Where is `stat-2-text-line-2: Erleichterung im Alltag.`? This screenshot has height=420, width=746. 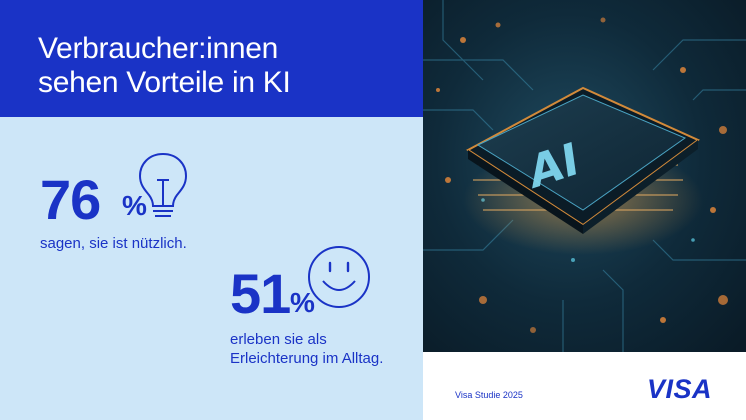 stat-2-text-line-2: Erleichterung im Alltag. is located at coordinates (307, 358).